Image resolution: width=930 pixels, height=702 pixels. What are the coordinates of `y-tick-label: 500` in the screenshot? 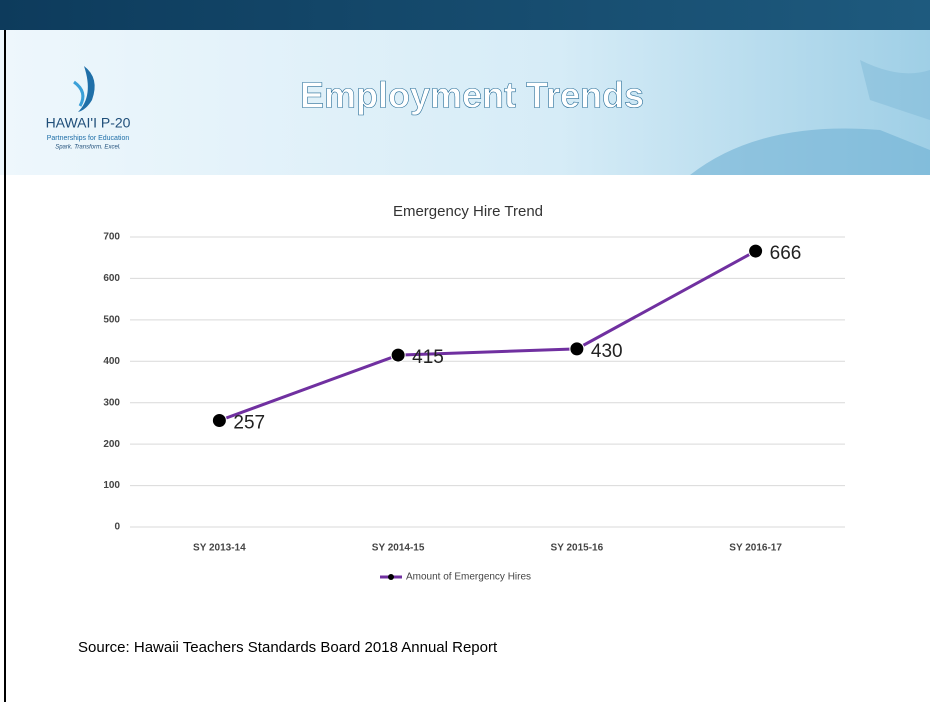 It's located at (111, 319).